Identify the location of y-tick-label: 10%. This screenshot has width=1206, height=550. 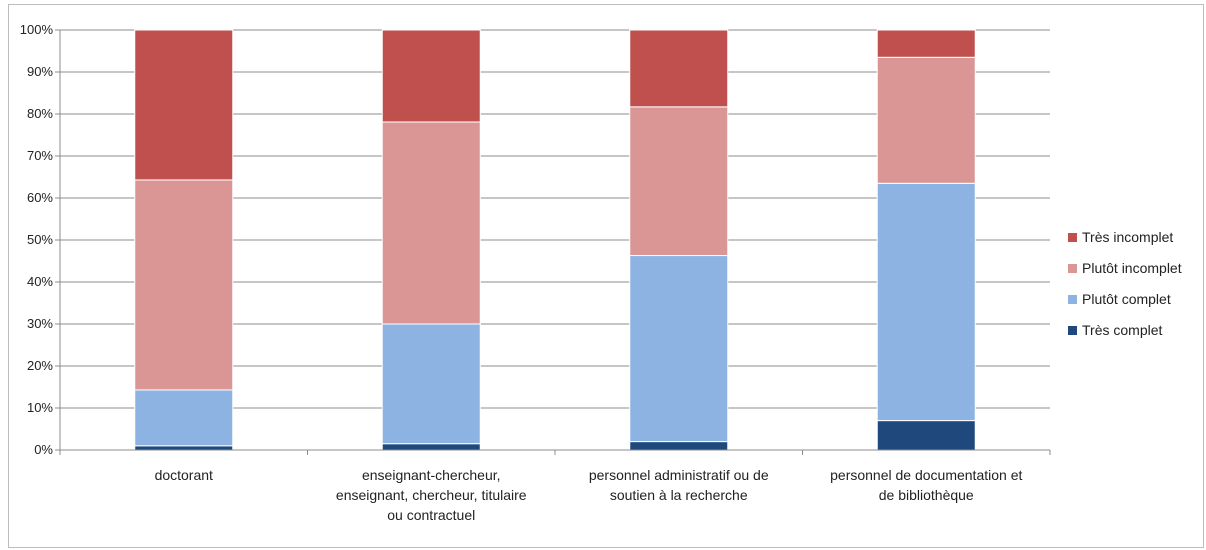
(40, 407).